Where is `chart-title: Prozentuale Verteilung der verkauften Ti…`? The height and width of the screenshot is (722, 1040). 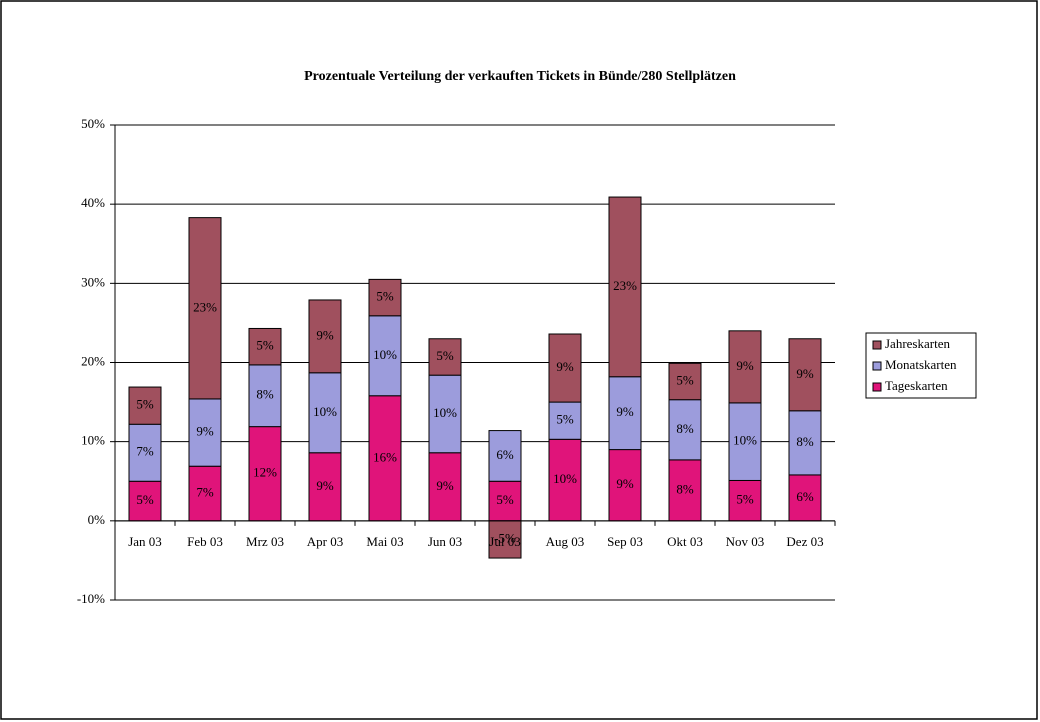
chart-title: Prozentuale Verteilung der verkauften Ti… is located at coordinates (520, 76).